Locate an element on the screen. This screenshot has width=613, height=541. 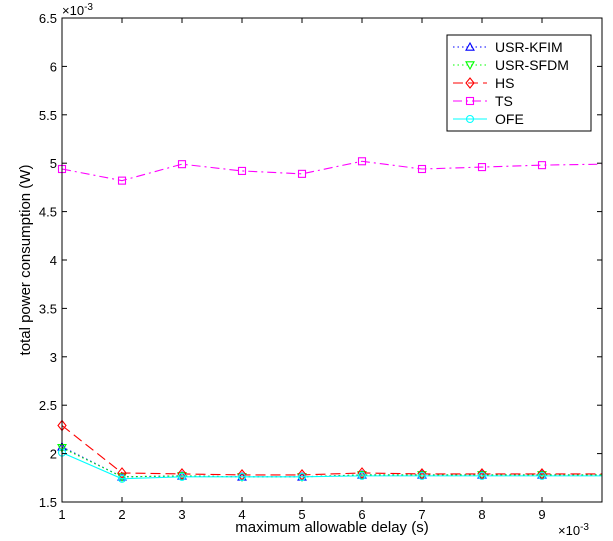
y-tick-label: 5 is located at coordinates (53, 163).